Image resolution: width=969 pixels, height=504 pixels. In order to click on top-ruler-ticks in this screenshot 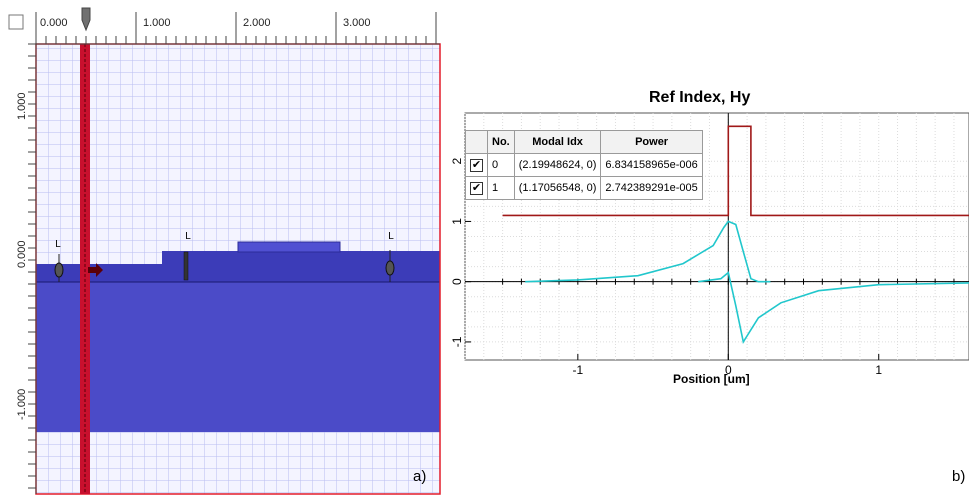, I will do `click(236, 28)`.